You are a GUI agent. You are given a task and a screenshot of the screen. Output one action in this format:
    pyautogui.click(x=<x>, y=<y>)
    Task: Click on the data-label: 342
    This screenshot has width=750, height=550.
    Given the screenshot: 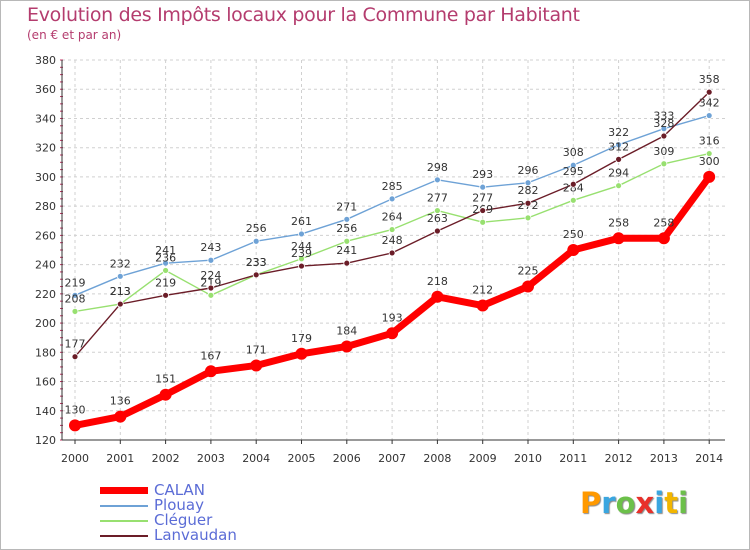 What is the action you would take?
    pyautogui.click(x=709, y=103)
    